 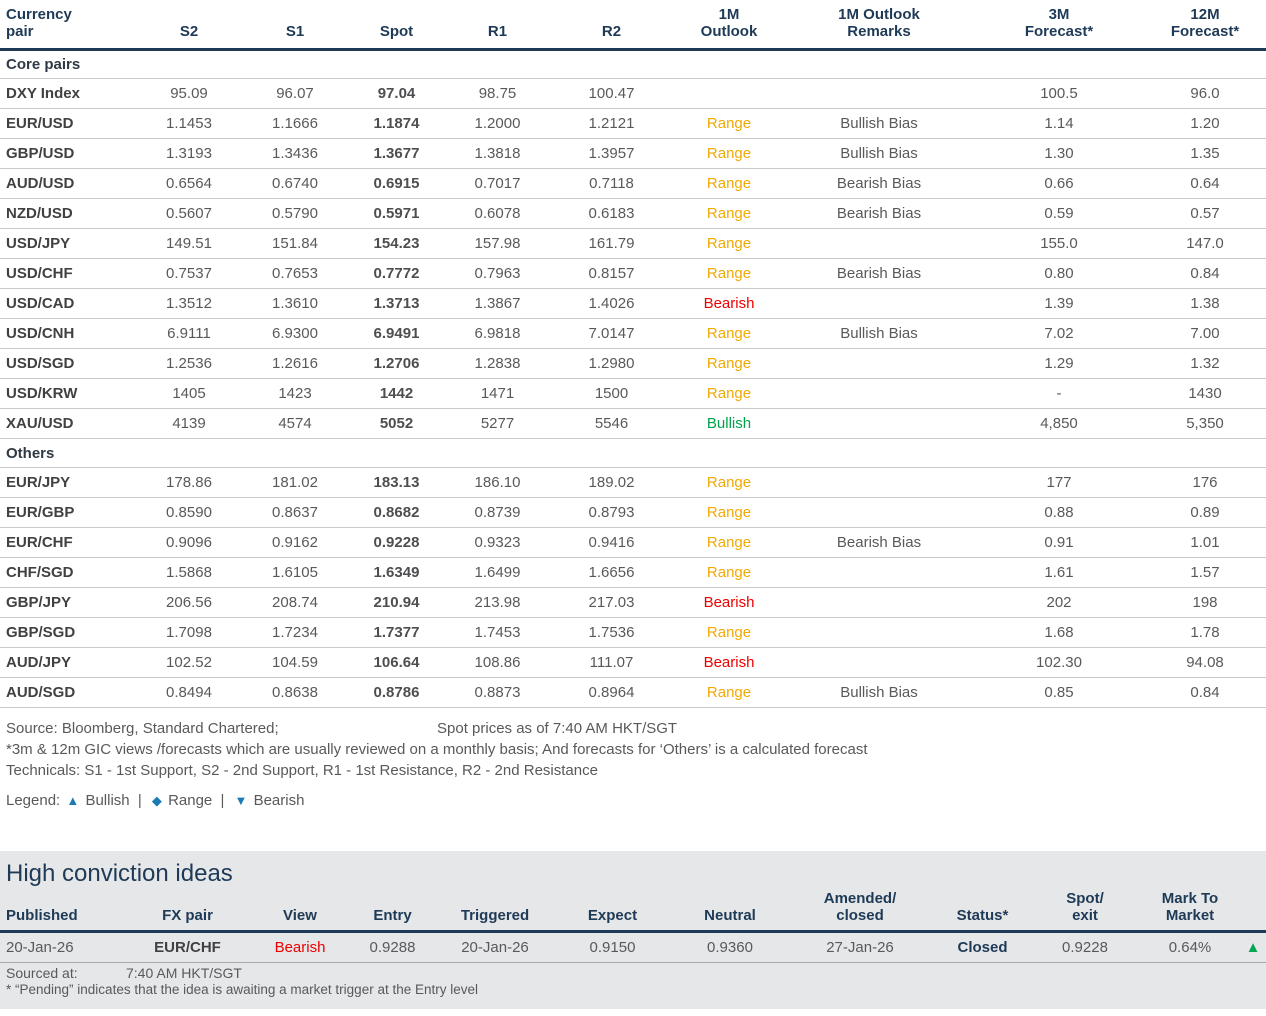 What do you see at coordinates (42, 973) in the screenshot?
I see `hc-sourced-label: Sourced at:` at bounding box center [42, 973].